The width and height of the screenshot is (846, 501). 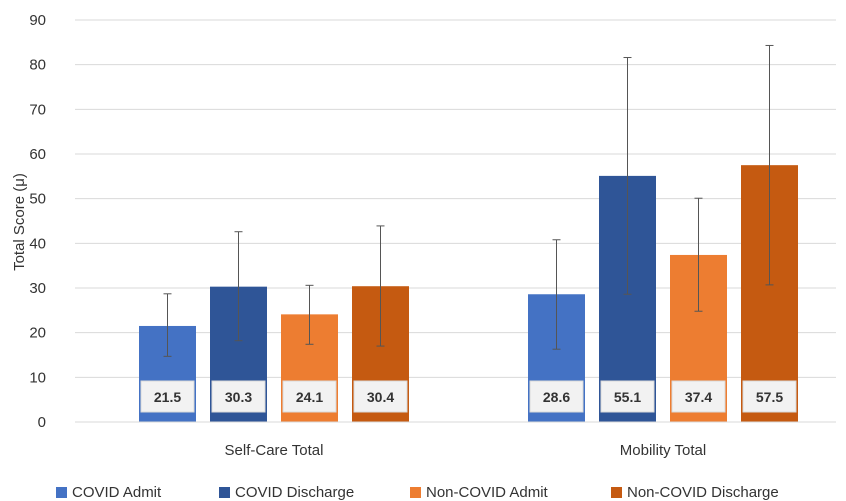 I want to click on data-label: 30.3, so click(x=238, y=397).